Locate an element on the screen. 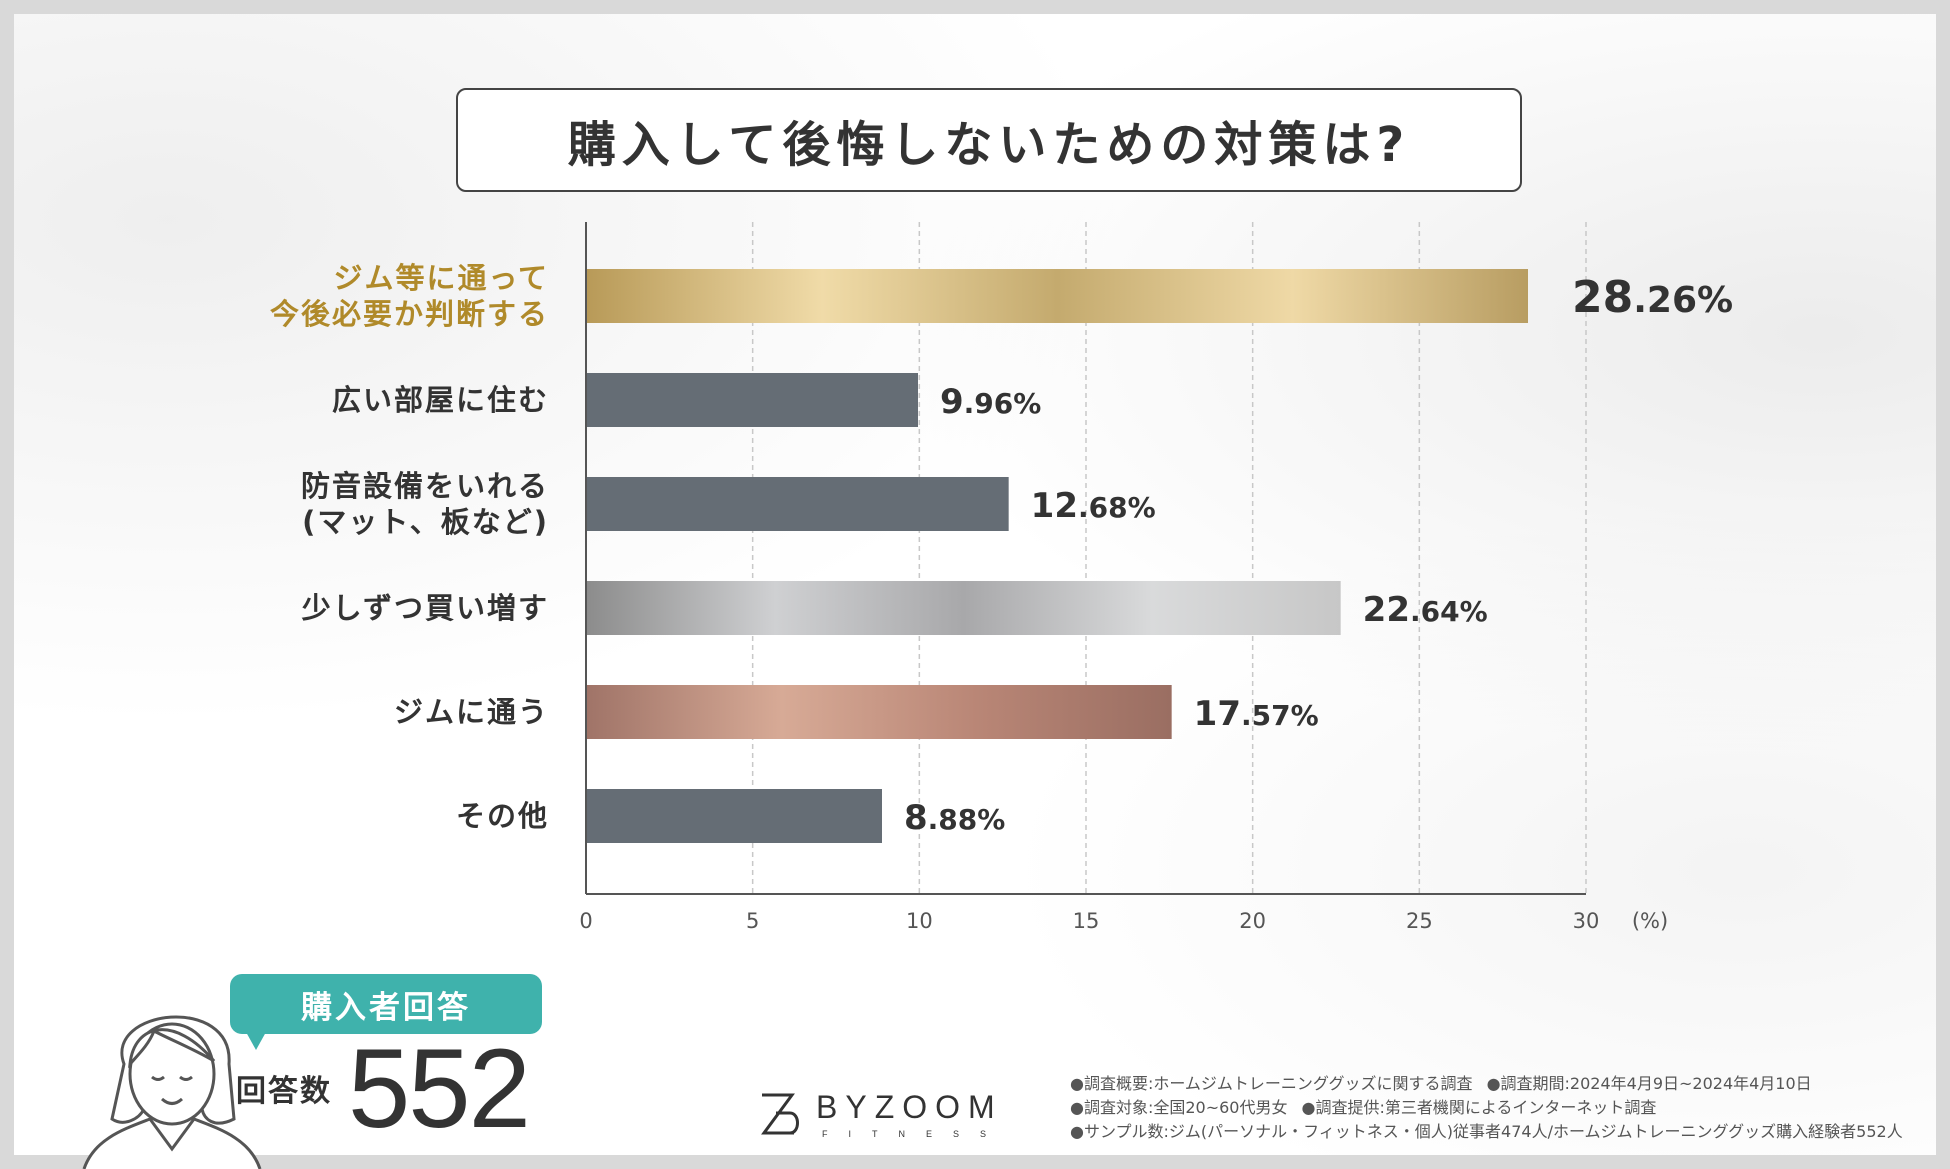 The width and height of the screenshot is (1950, 1169). value-int: 22 is located at coordinates (1386, 610).